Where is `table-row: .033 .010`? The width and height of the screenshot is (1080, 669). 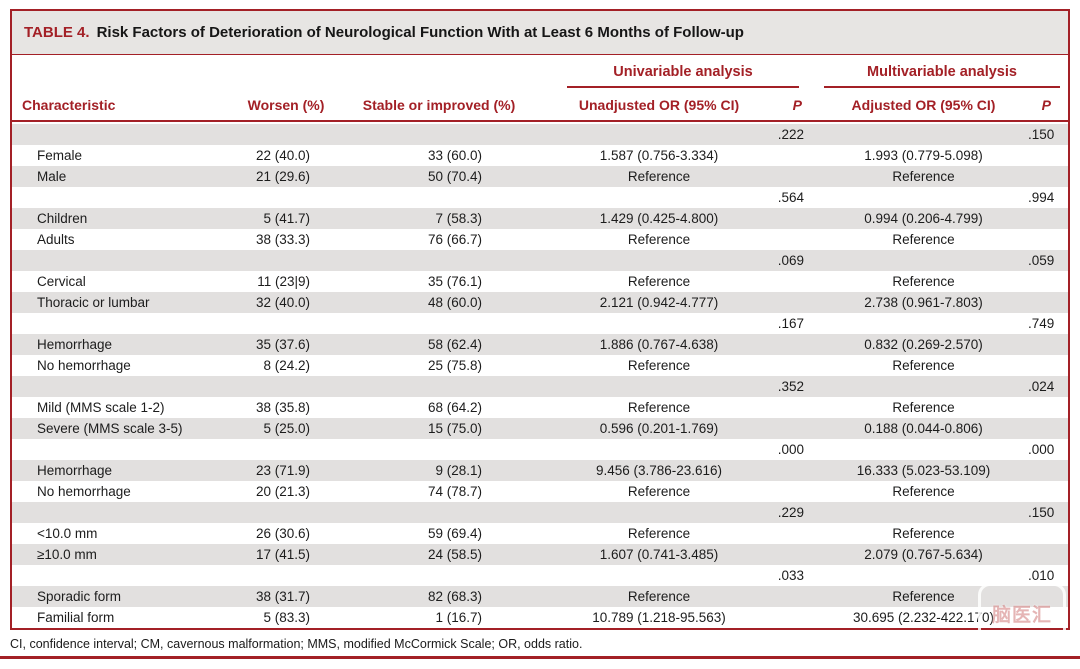 table-row: .033 .010 is located at coordinates (540, 575).